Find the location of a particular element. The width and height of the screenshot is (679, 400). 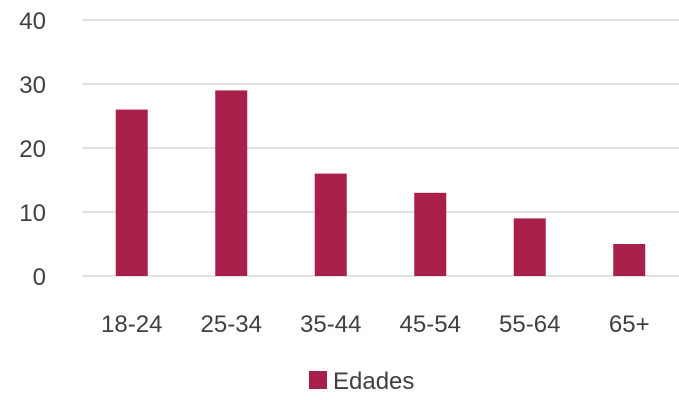

bar-65+ is located at coordinates (629, 260).